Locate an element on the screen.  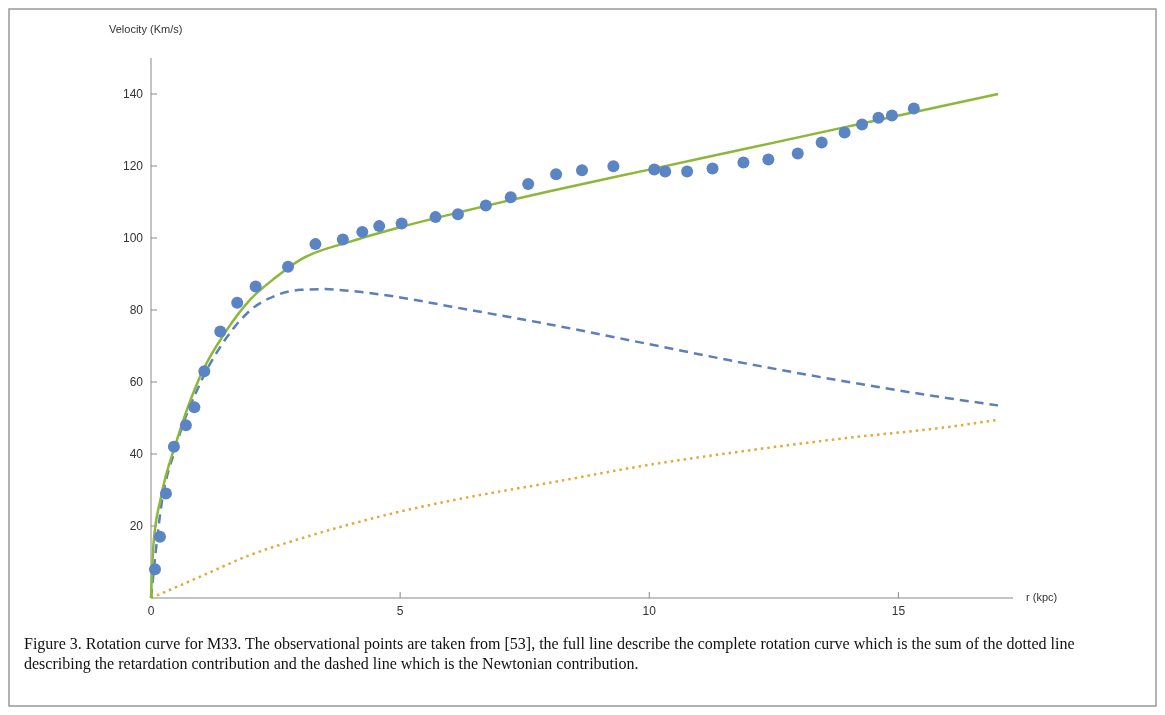
y-tick-label: 60 is located at coordinates (136, 382).